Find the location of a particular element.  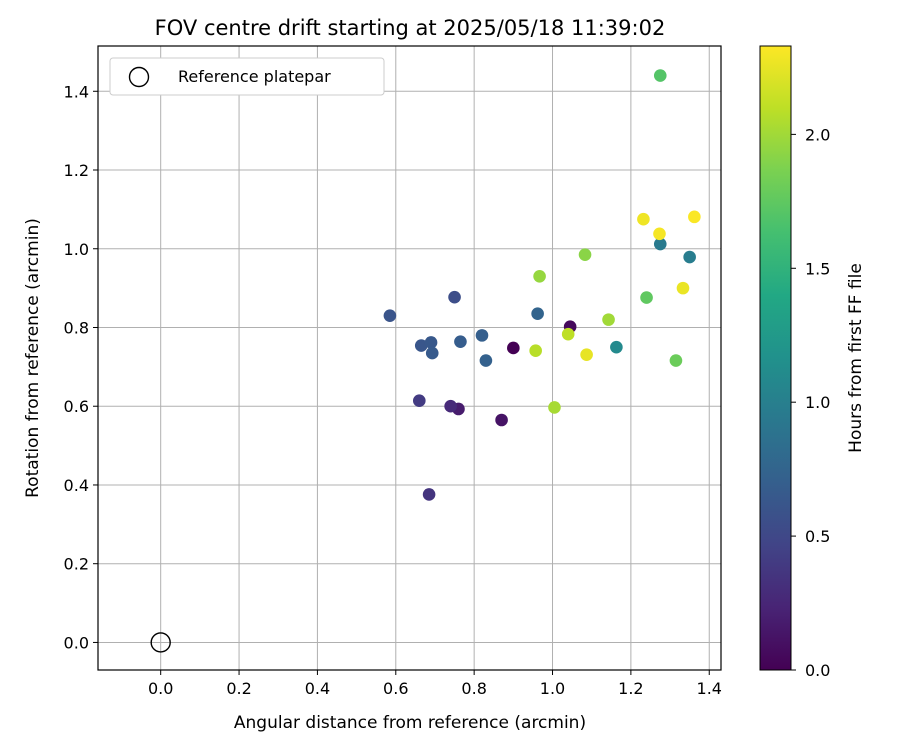

colorbar: 0.0 0.5 1.0 1.5 2.0 Hours from first FF file is located at coordinates (812, 362).